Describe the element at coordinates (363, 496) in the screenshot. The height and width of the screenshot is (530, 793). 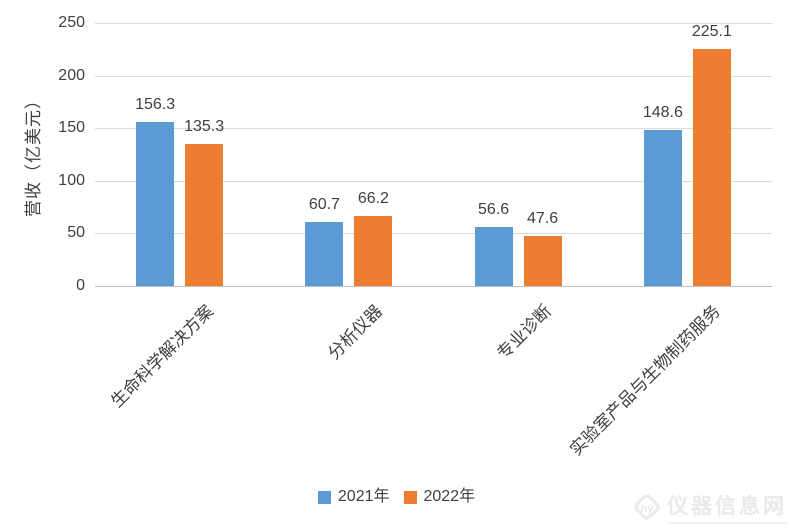
I see `legend-label: 2021年` at that location.